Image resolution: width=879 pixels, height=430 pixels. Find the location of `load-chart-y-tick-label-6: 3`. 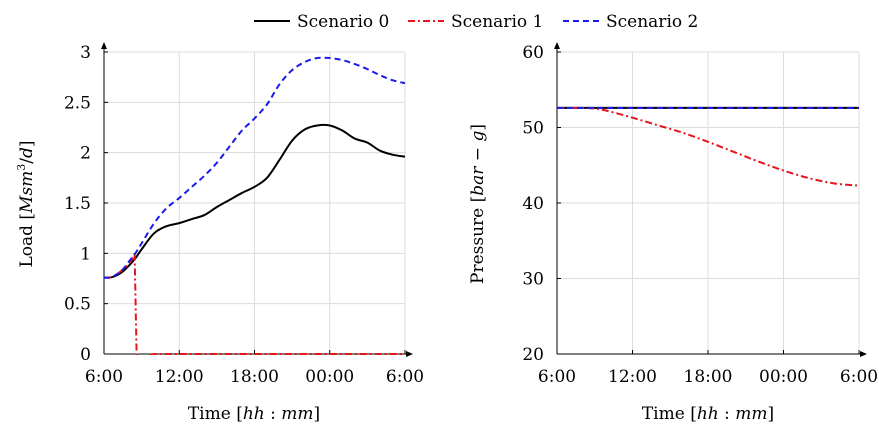

load-chart-y-tick-label-6: 3 is located at coordinates (85, 53).